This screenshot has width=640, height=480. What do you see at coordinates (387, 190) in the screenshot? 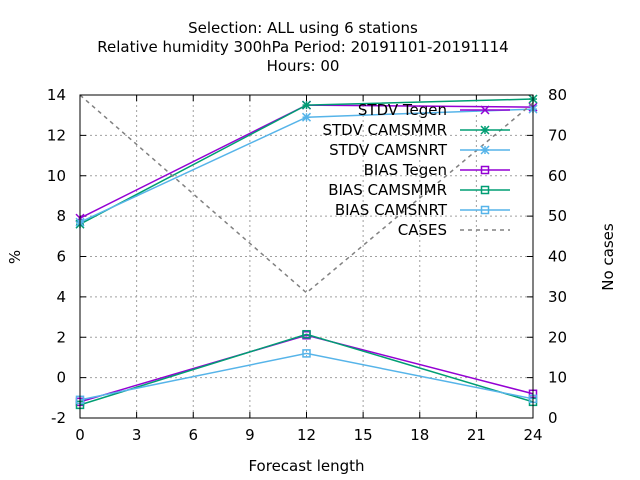
I see `legend-label: BIAS CAMSMMR` at bounding box center [387, 190].